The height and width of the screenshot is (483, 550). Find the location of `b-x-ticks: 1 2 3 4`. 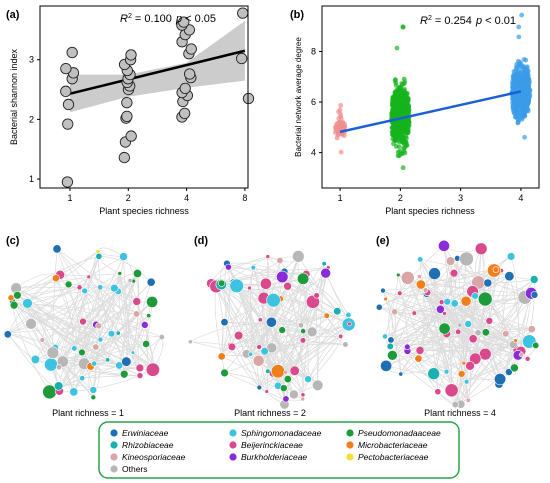

b-x-ticks: 1 2 3 4 is located at coordinates (430, 195).